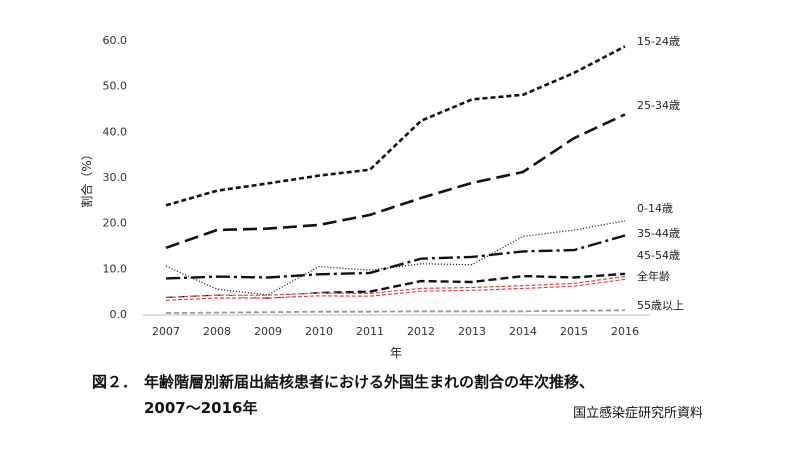 Image resolution: width=800 pixels, height=450 pixels. Describe the element at coordinates (369, 382) in the screenshot. I see `figure-title: 年齢階層別新届出結核患者における外国生まれの割合の年次推移、` at that location.